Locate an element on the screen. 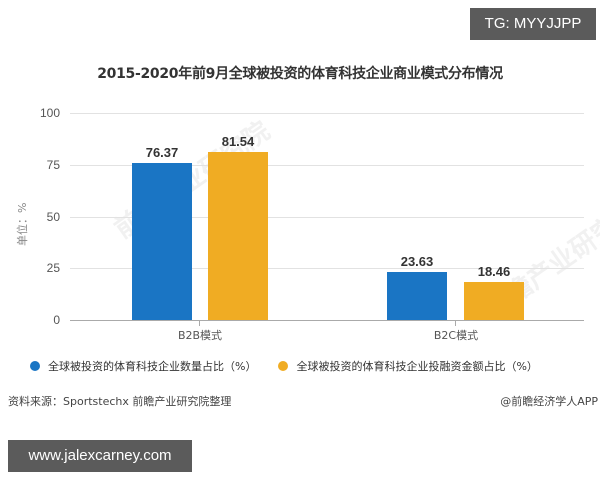  x-tick-b2c is located at coordinates (455, 323).